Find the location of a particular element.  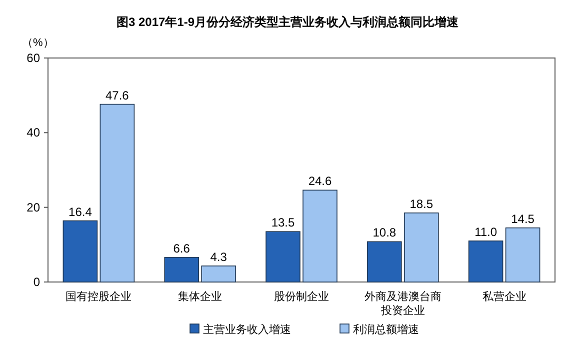

y-tick-label: 20 is located at coordinates (33, 207).